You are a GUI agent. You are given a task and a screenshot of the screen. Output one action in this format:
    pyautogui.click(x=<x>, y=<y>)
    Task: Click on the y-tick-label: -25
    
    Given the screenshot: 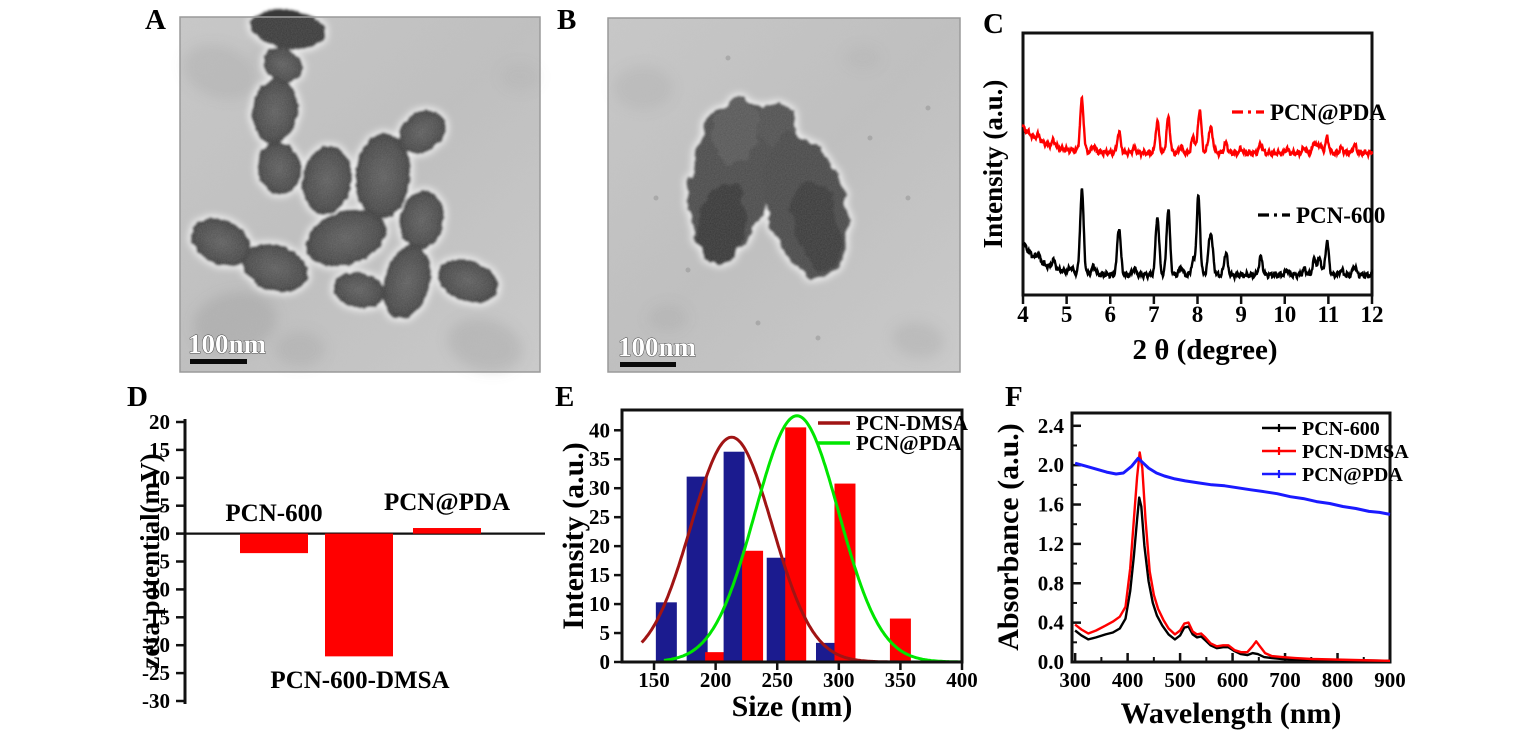 What is the action you would take?
    pyautogui.click(x=156, y=673)
    